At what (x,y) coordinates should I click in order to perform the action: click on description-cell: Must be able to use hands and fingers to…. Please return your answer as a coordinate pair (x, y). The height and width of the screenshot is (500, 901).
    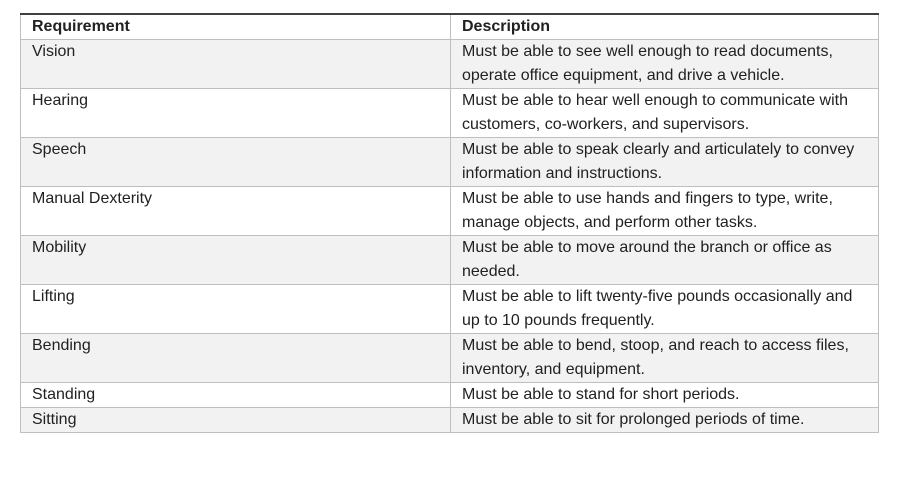
    Looking at the image, I should click on (664, 211).